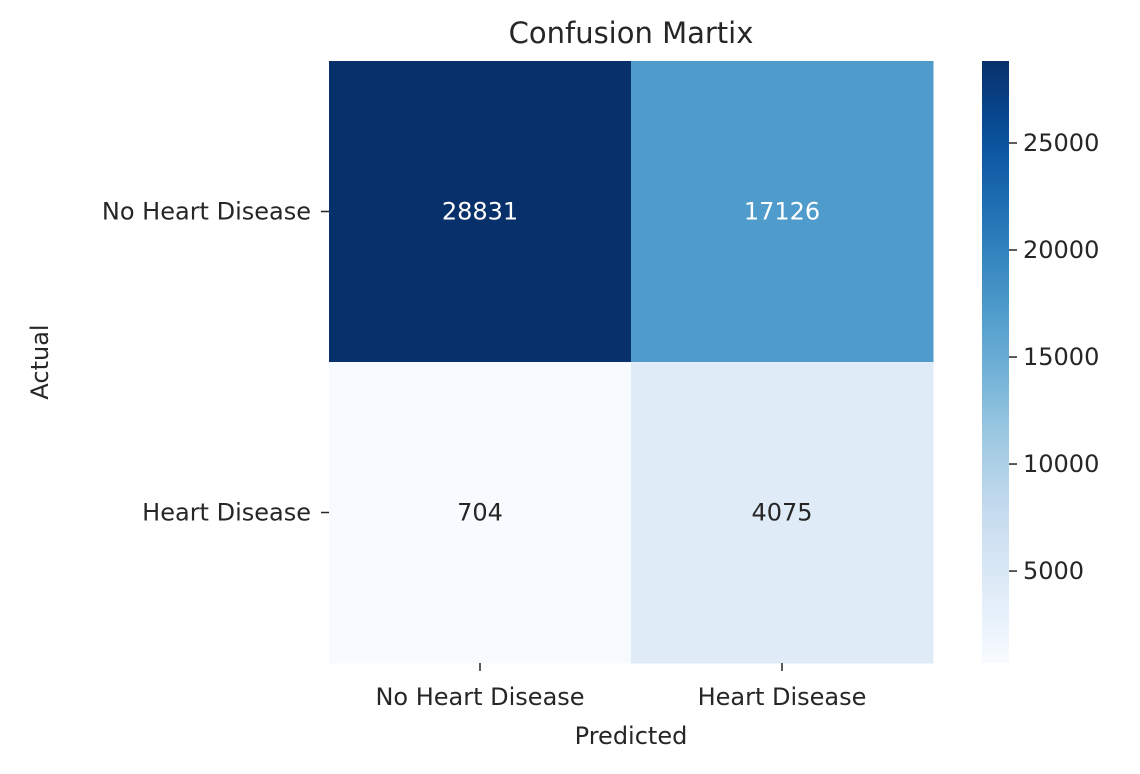  What do you see at coordinates (995, 362) in the screenshot?
I see `colorbar` at bounding box center [995, 362].